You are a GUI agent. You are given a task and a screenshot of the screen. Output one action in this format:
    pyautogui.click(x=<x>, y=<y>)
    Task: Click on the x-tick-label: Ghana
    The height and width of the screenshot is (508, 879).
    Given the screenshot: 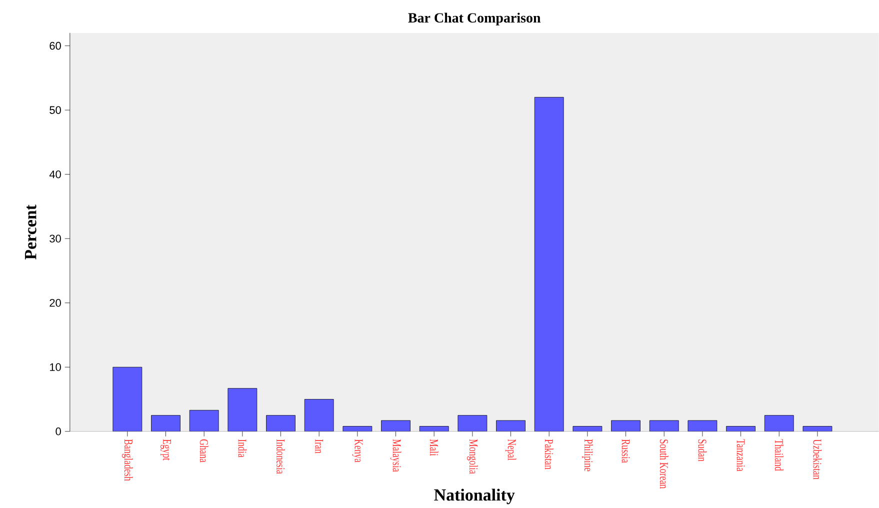 What is the action you would take?
    pyautogui.click(x=204, y=451)
    